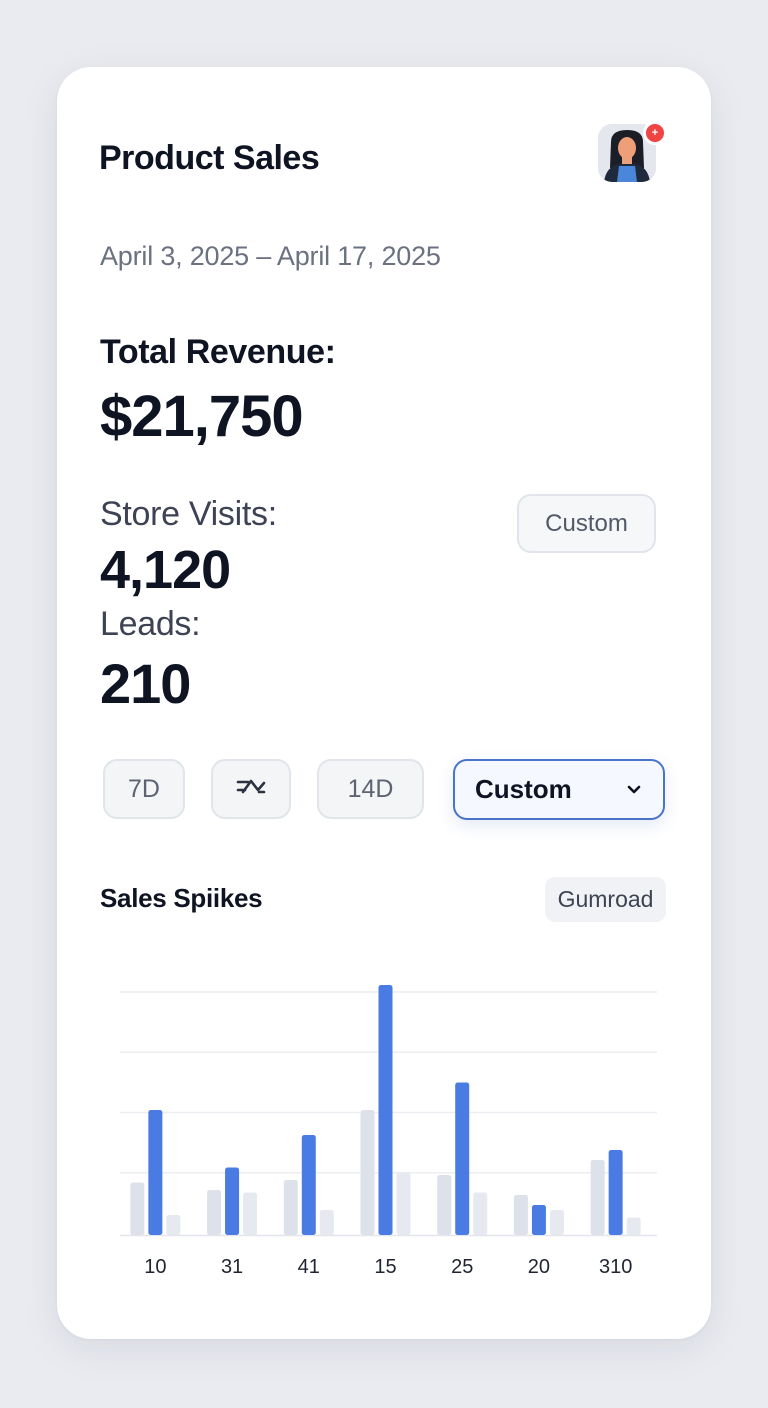 The width and height of the screenshot is (768, 1408). I want to click on page-title: Product Sales, so click(209, 158).